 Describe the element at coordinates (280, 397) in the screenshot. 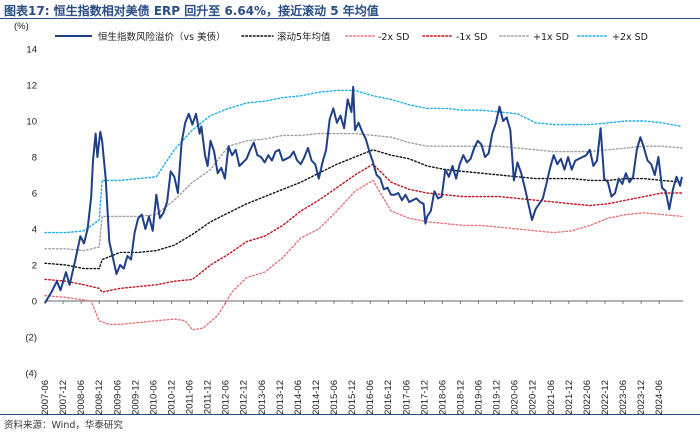

I see `x-tick-label: 2013-12` at that location.